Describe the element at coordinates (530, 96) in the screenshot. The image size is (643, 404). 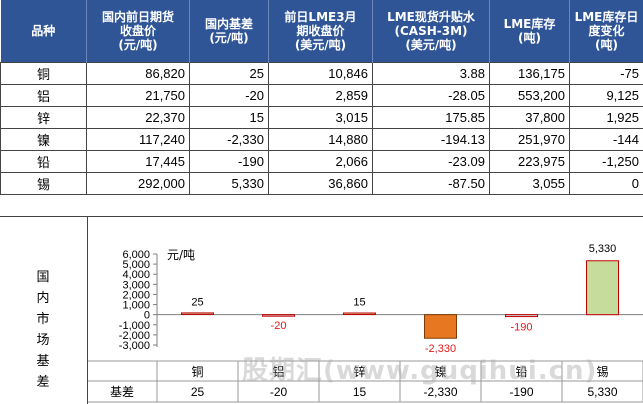
I see `table-cell: 553,200` at that location.